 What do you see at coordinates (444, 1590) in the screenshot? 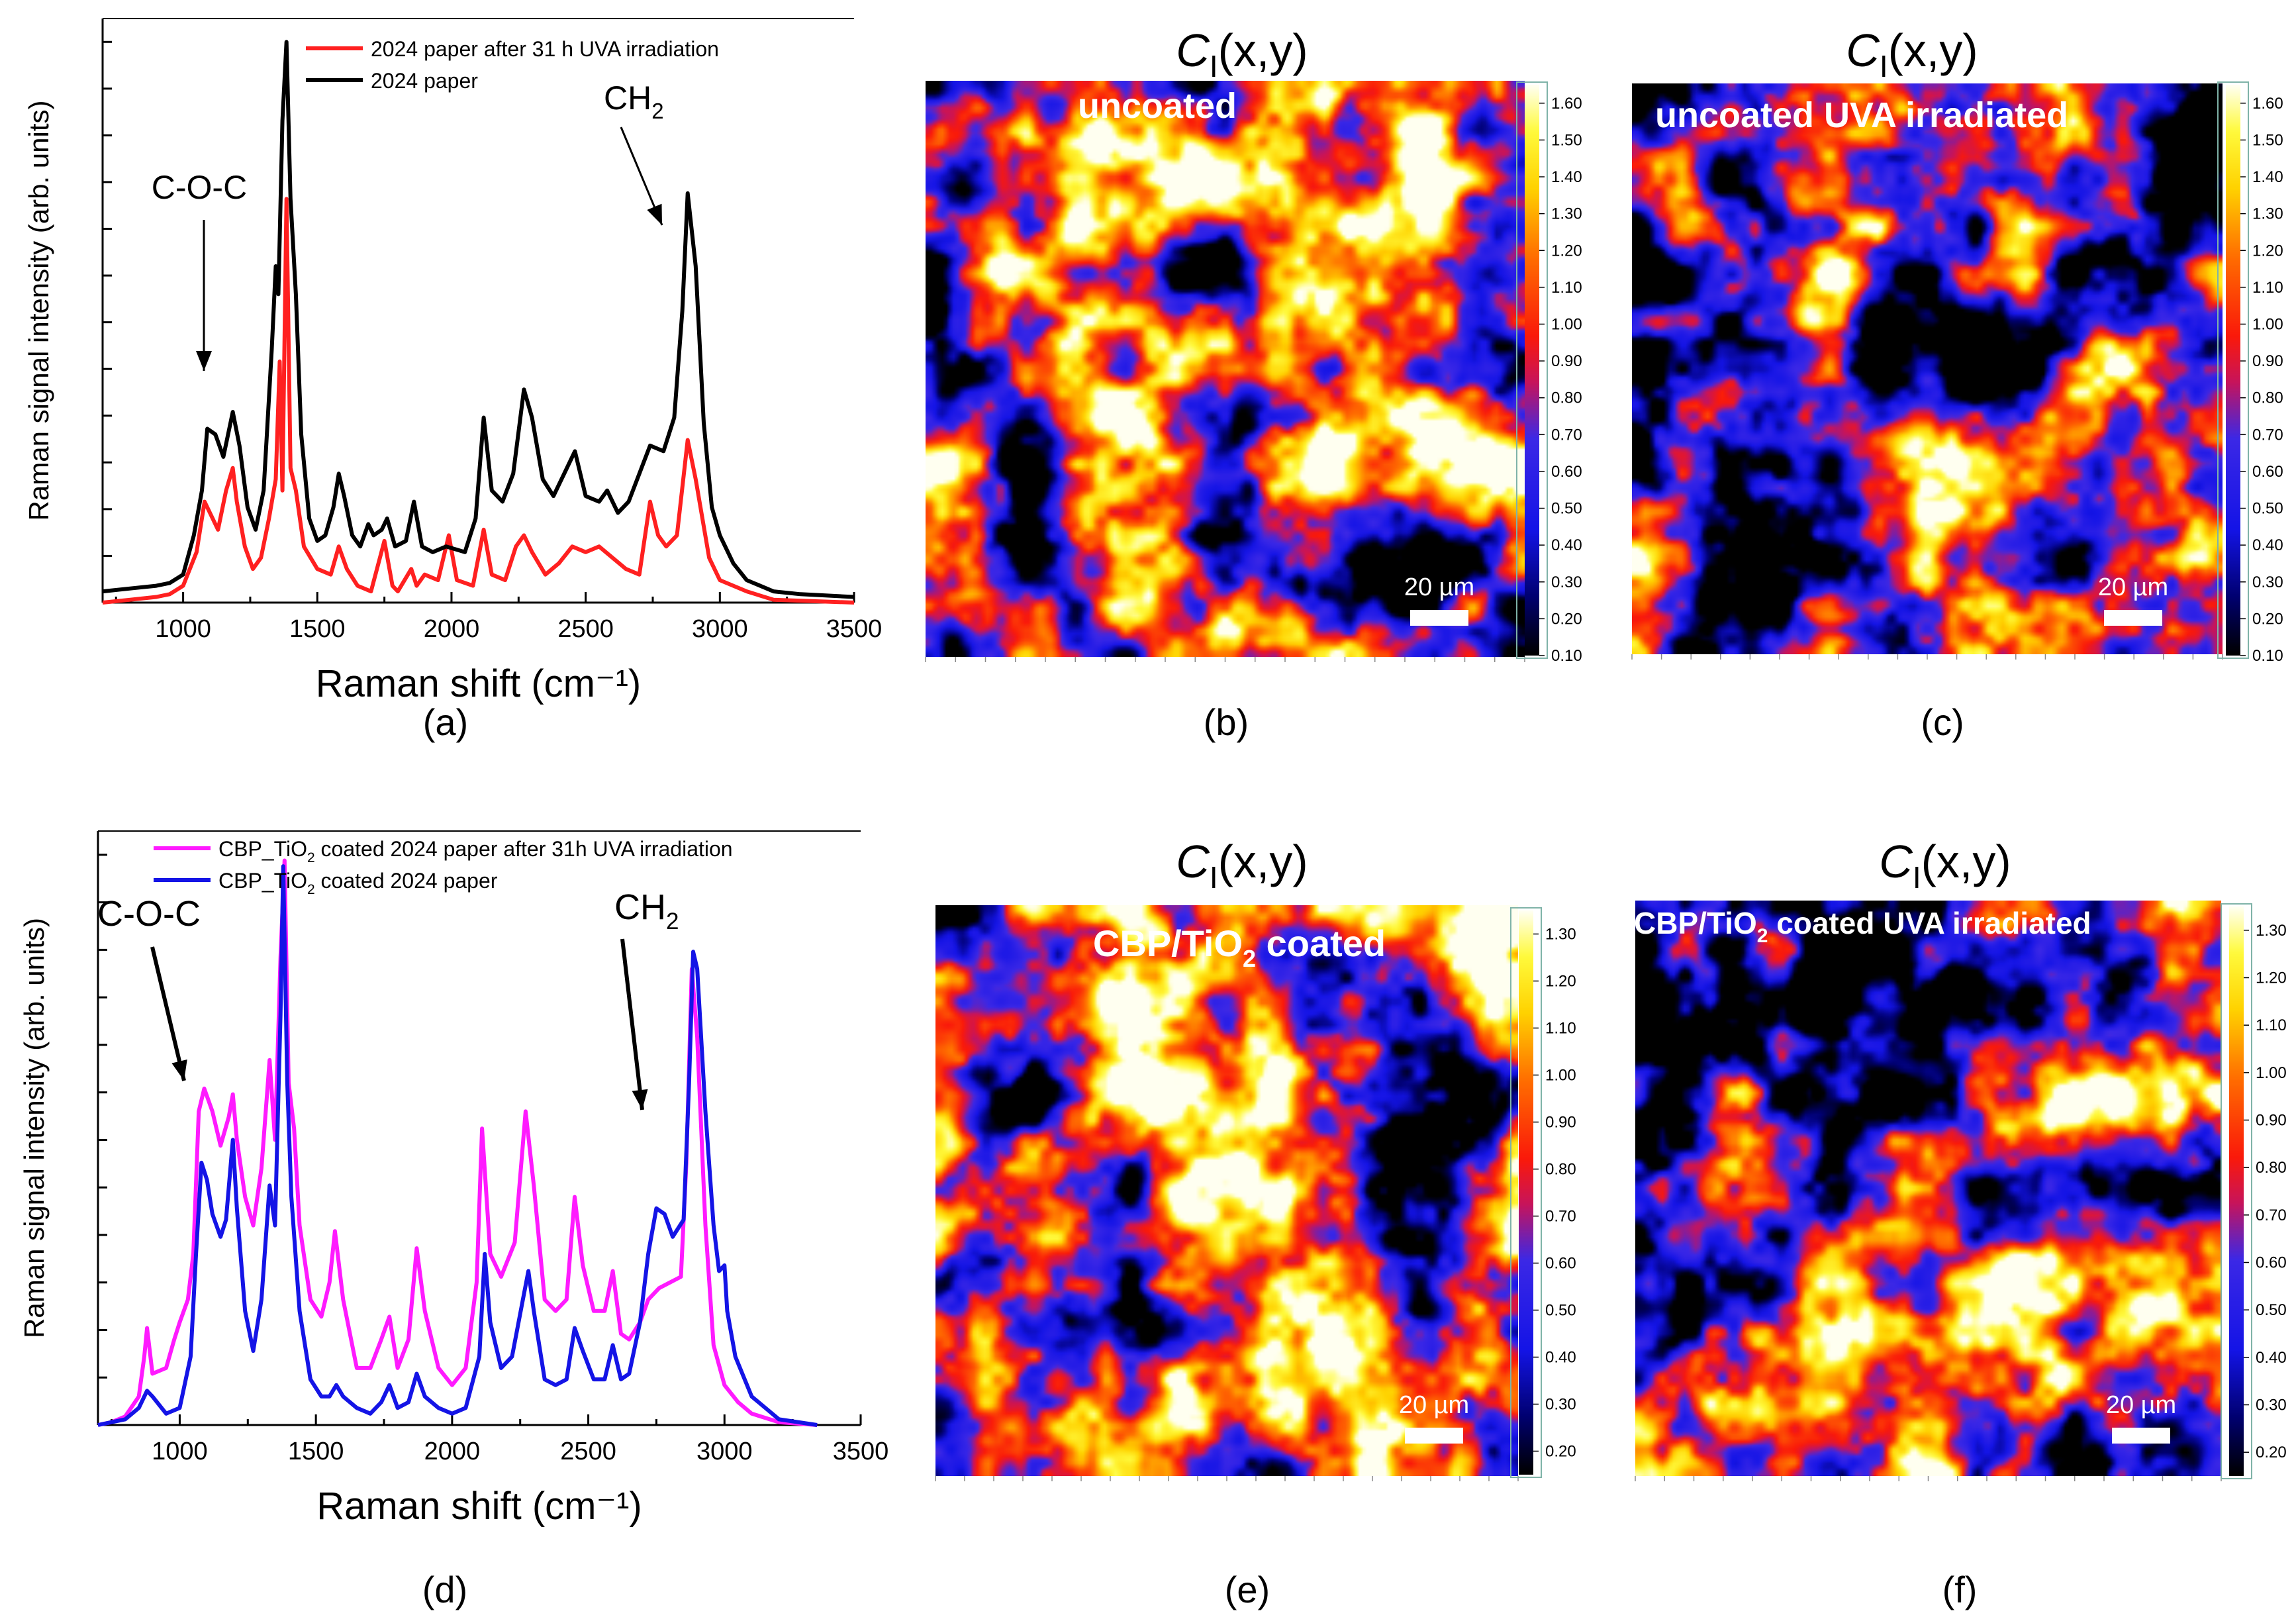
I see `panel-label: (d)` at bounding box center [444, 1590].